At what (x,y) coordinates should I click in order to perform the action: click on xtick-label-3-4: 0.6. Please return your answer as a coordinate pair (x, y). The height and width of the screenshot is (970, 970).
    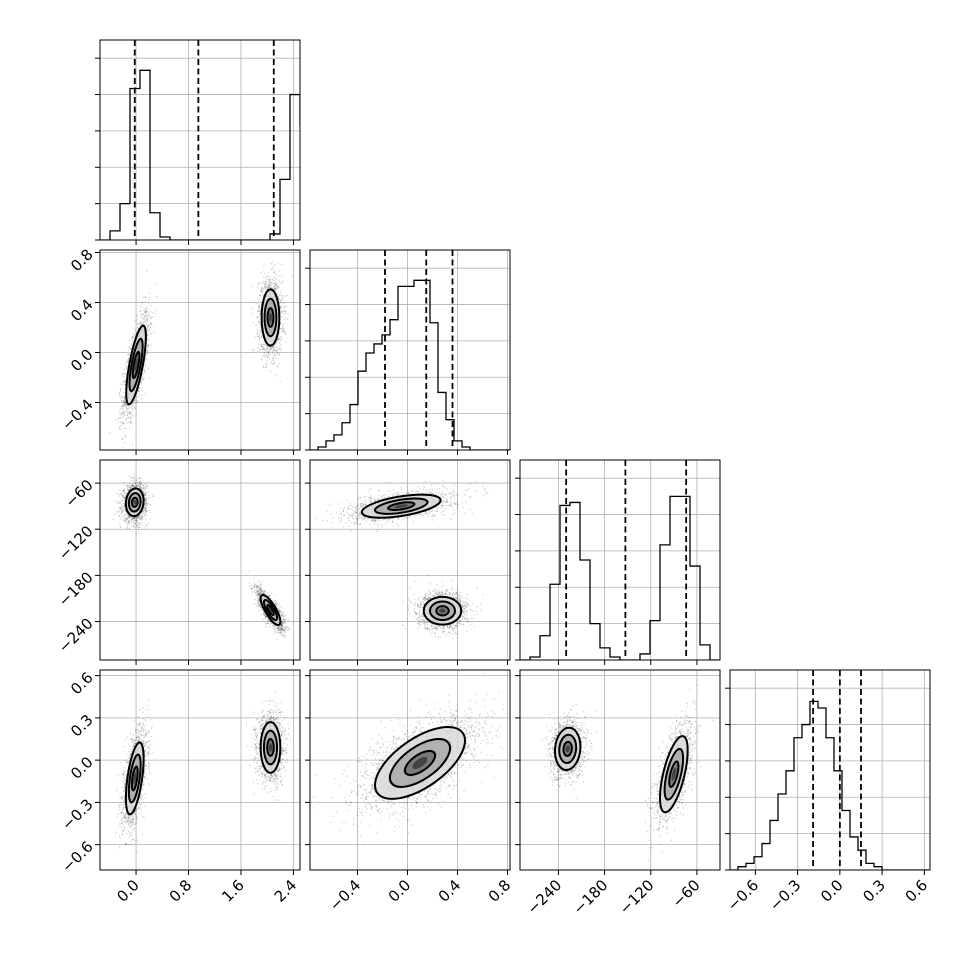
    Looking at the image, I should click on (917, 891).